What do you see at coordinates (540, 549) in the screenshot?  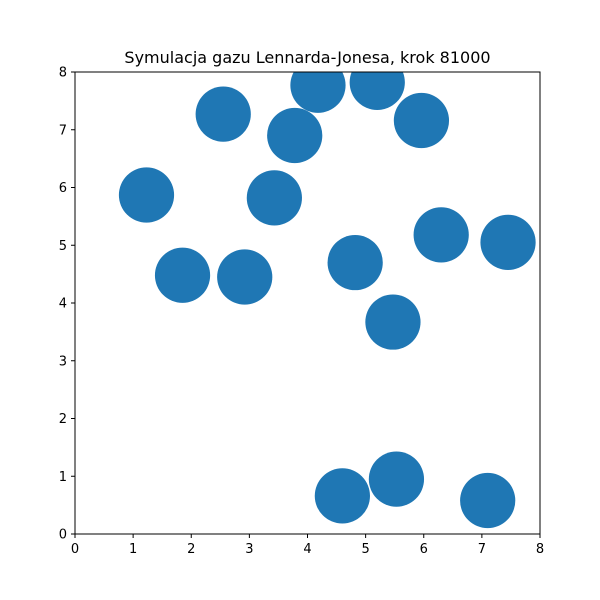 I see `x-tick-label: 8` at bounding box center [540, 549].